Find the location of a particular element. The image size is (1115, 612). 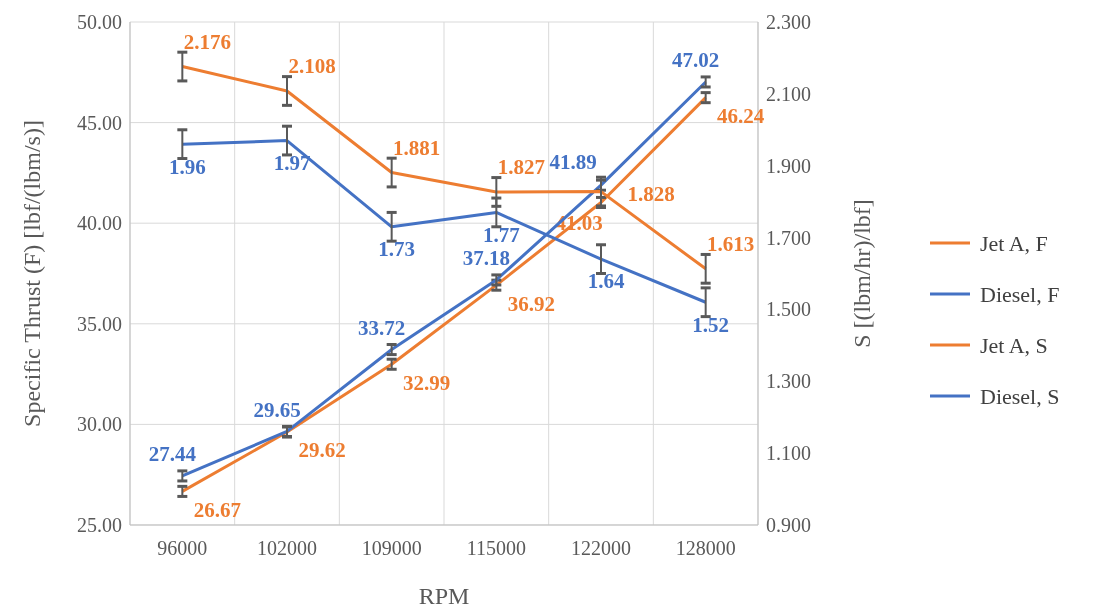

y2-tick-label: 1.100 is located at coordinates (788, 453).